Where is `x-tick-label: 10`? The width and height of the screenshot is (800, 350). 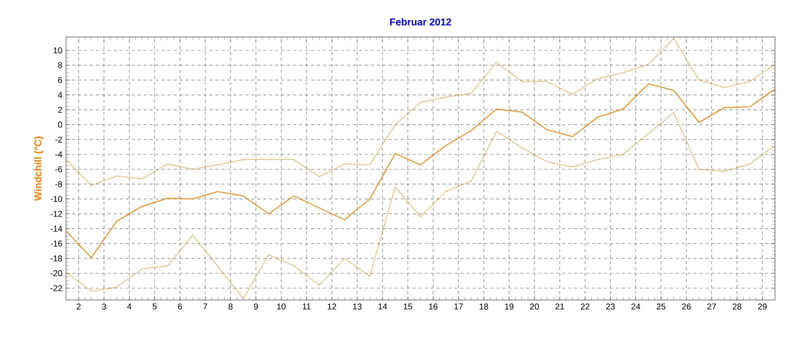 x-tick-label: 10 is located at coordinates (281, 307).